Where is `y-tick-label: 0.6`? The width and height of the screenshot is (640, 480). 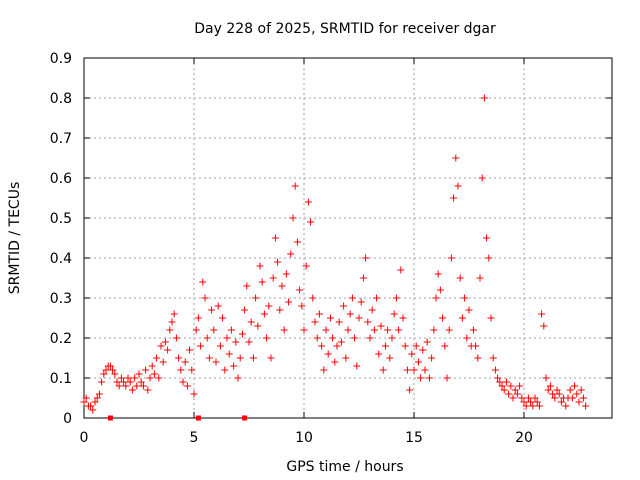 y-tick-label: 0.6 is located at coordinates (61, 179).